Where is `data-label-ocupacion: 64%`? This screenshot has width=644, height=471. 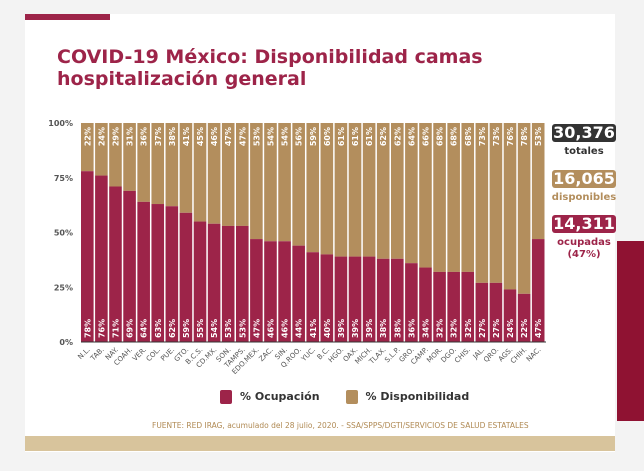
data-label-ocupacion: 64% is located at coordinates (144, 328).